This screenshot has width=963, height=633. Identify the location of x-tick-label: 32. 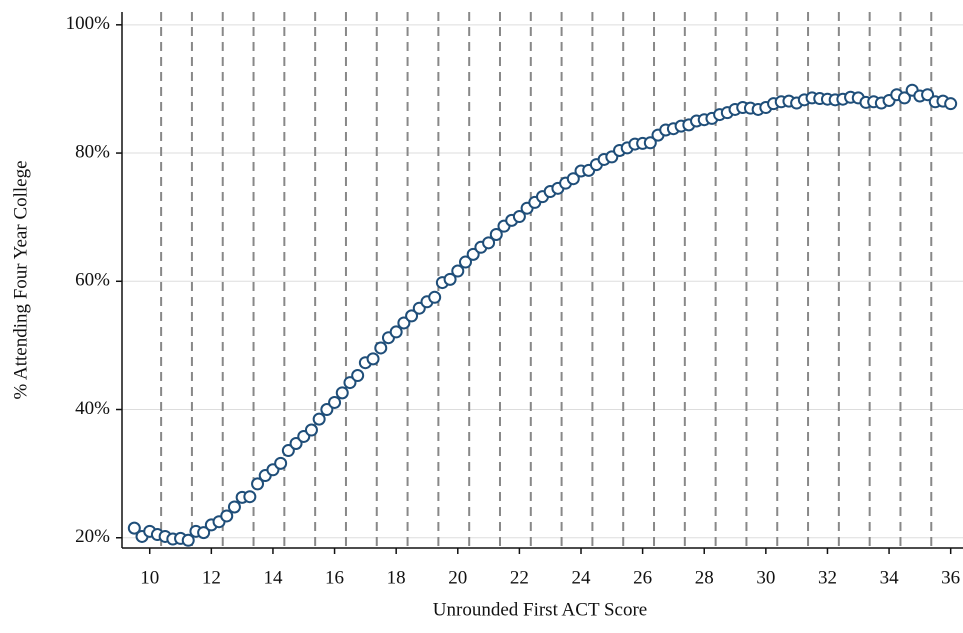
(827, 577).